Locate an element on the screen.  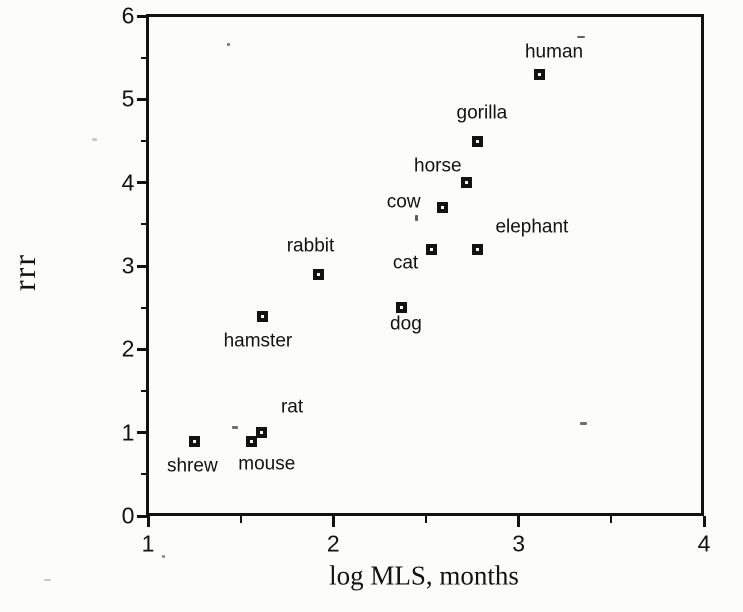
data-point-label-mouse: mouse is located at coordinates (267, 464).